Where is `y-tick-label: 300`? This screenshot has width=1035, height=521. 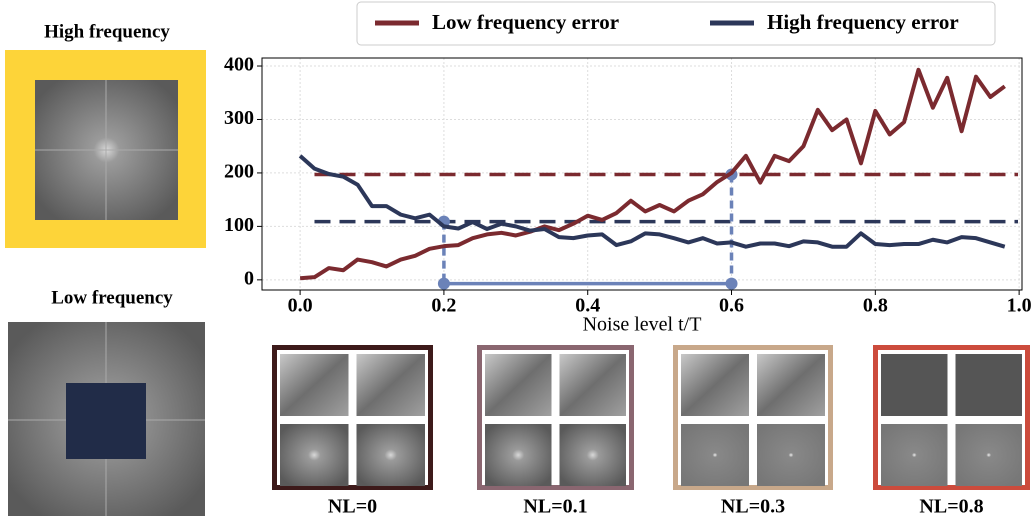 y-tick-label: 300 is located at coordinates (239, 118).